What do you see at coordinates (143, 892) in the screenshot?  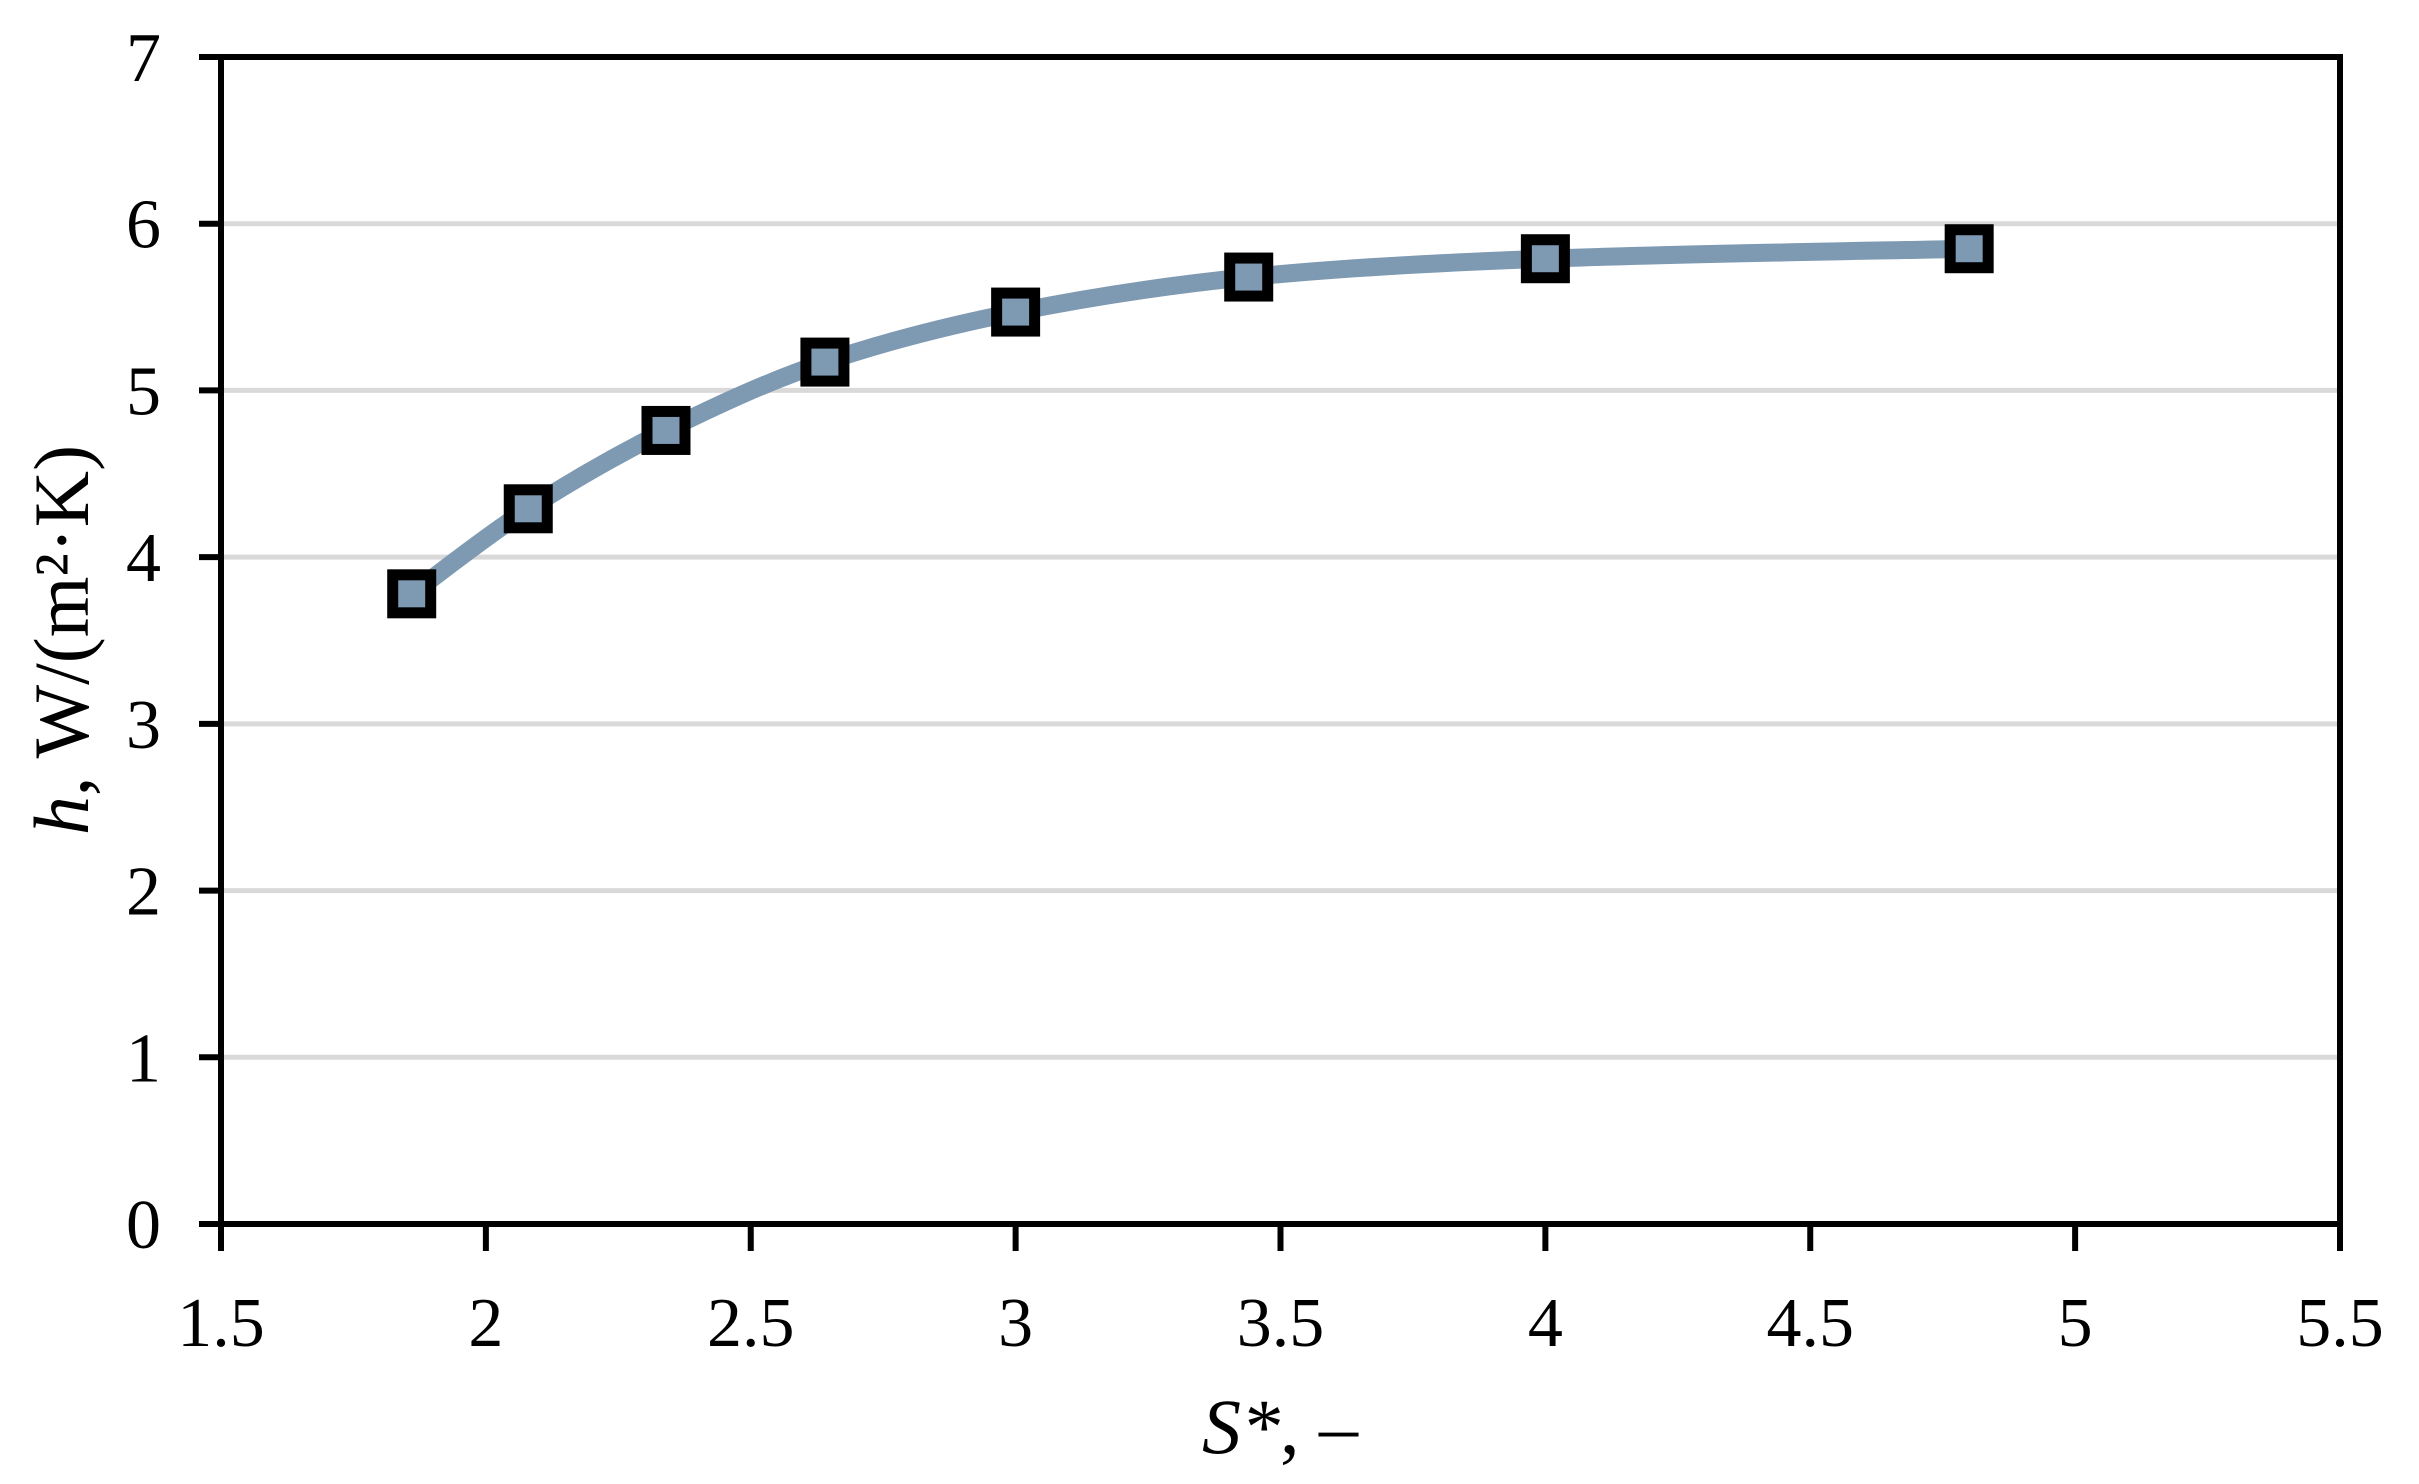 I see `y-tick-label: 2` at bounding box center [143, 892].